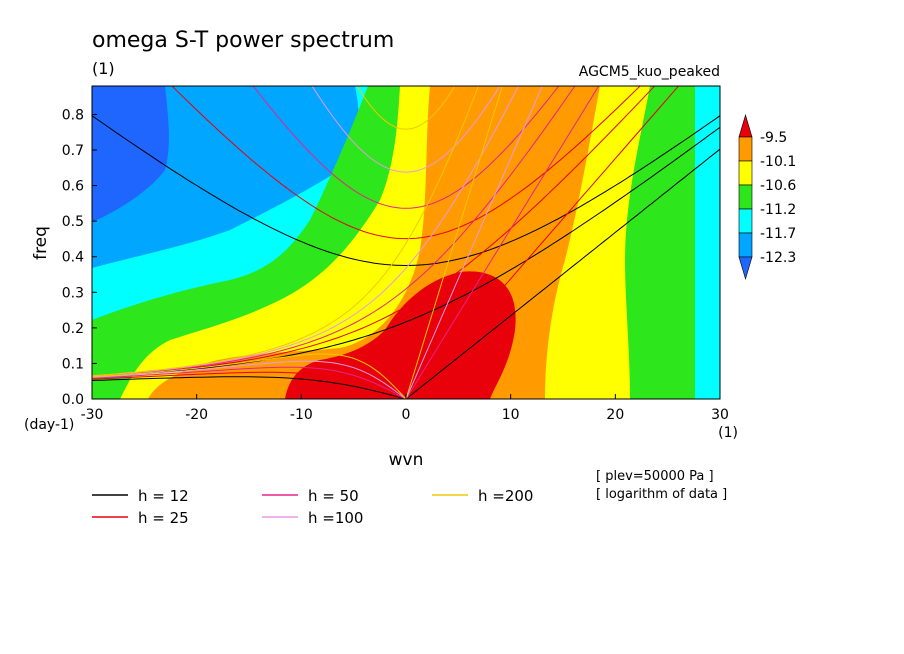  What do you see at coordinates (649, 72) in the screenshot?
I see `chart-subtitle-right: AGCM5_kuo_peaked` at bounding box center [649, 72].